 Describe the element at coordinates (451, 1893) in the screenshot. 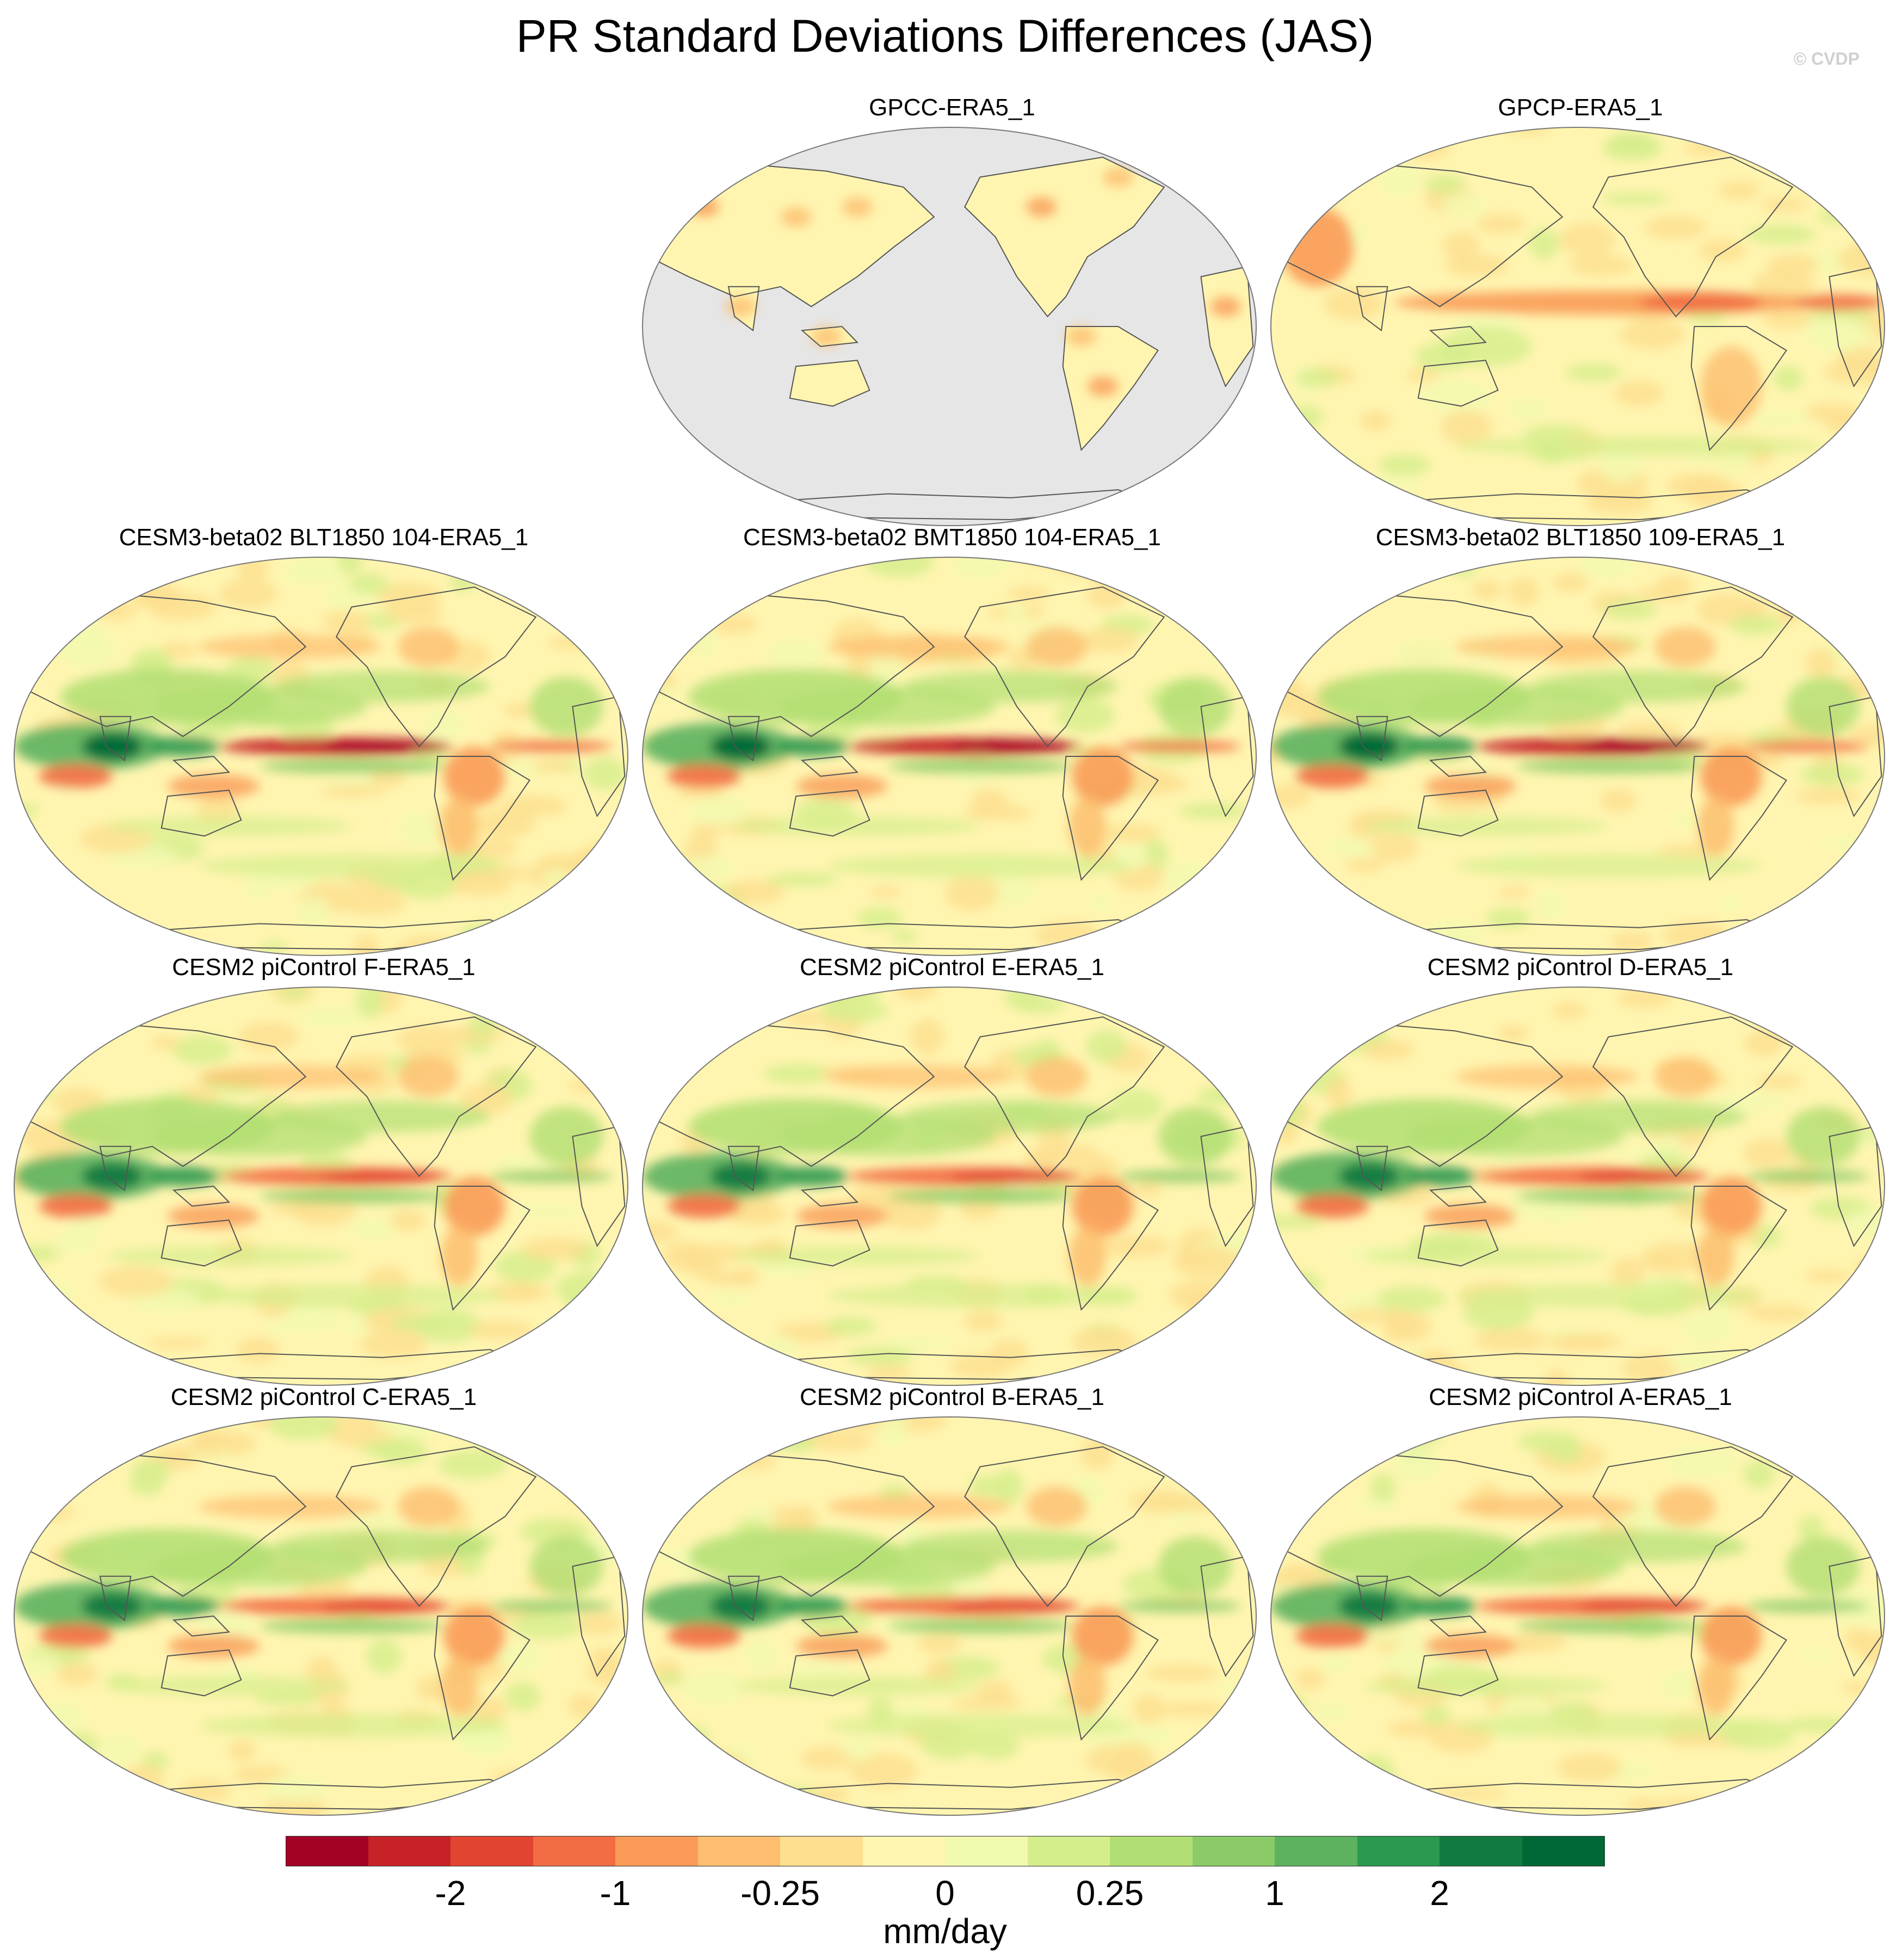

I see `colorbar-tick-label: -2` at that location.